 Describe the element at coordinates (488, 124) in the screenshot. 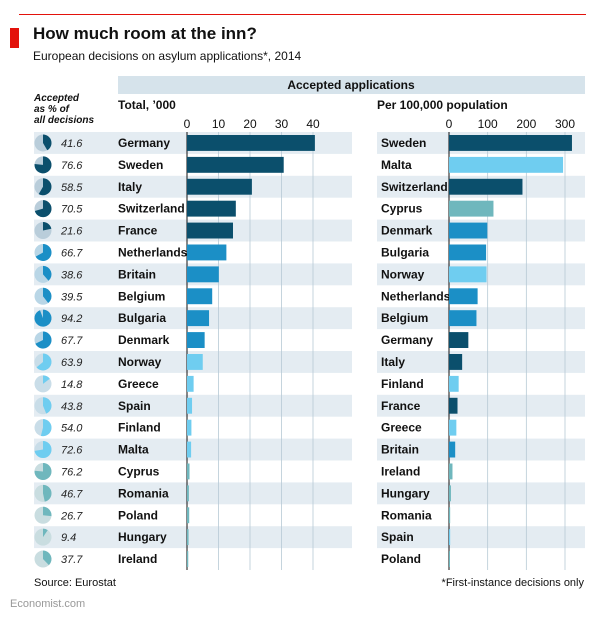

I see `right-tick-label: 100` at that location.